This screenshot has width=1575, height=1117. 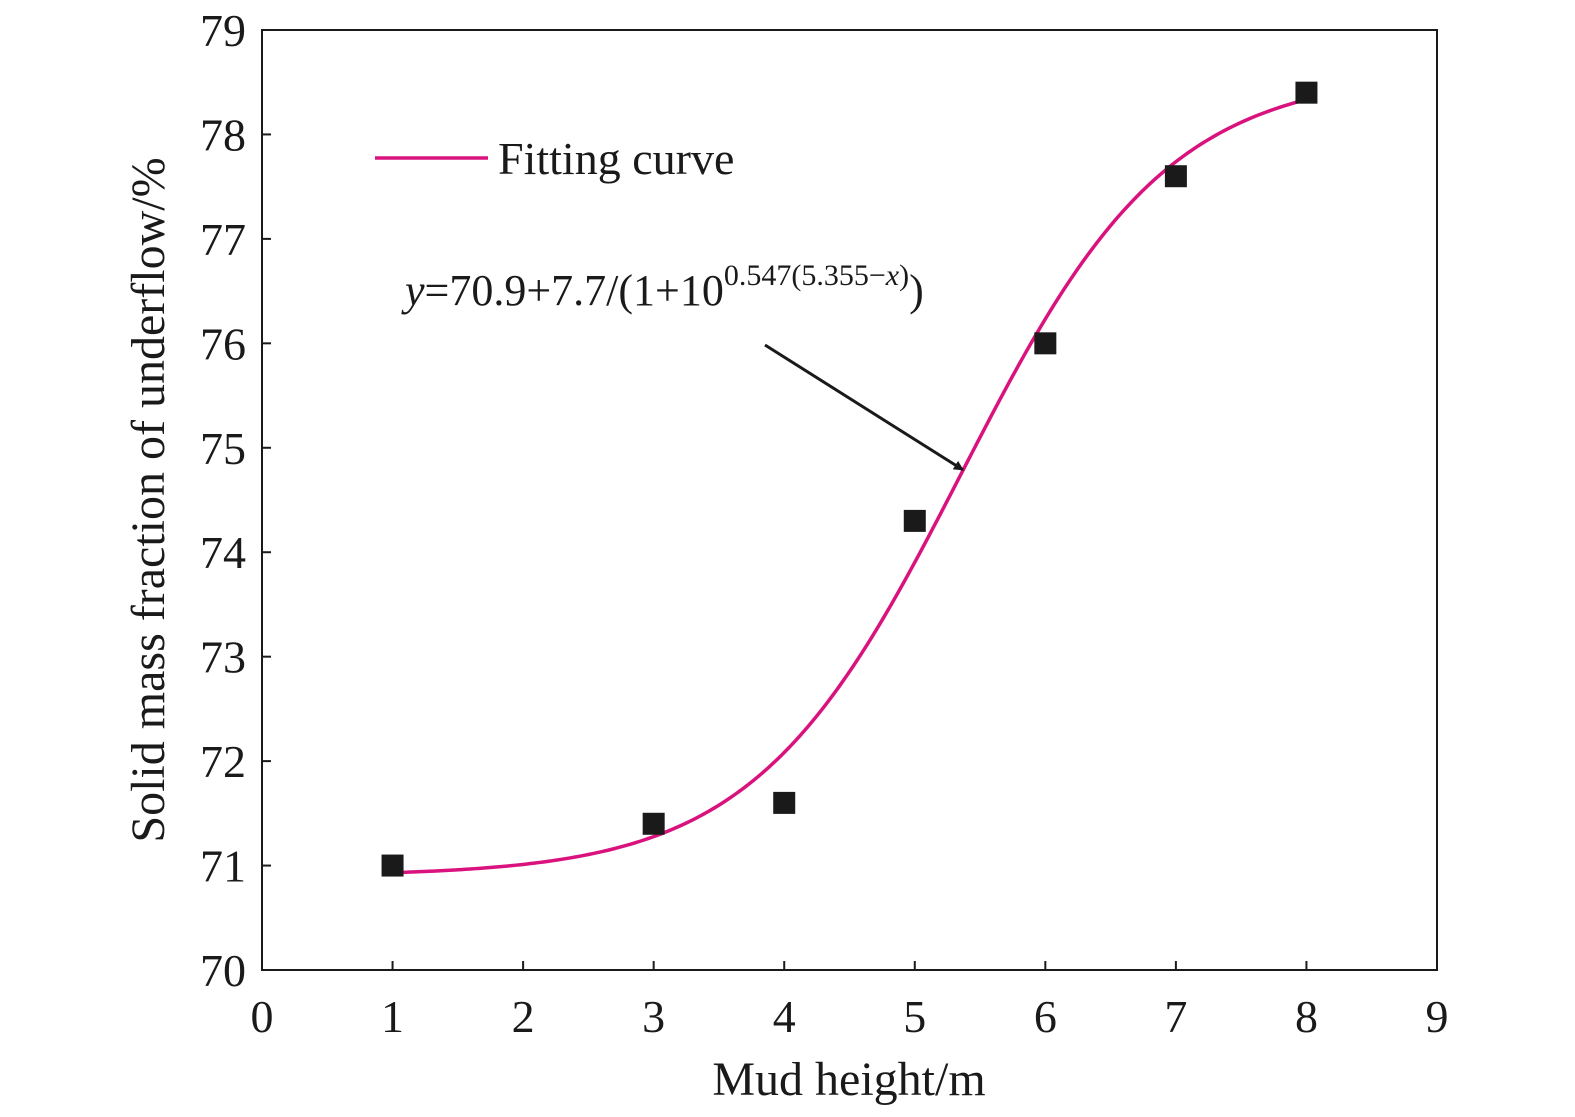 What do you see at coordinates (916, 290) in the screenshot?
I see `equation-close: )` at bounding box center [916, 290].